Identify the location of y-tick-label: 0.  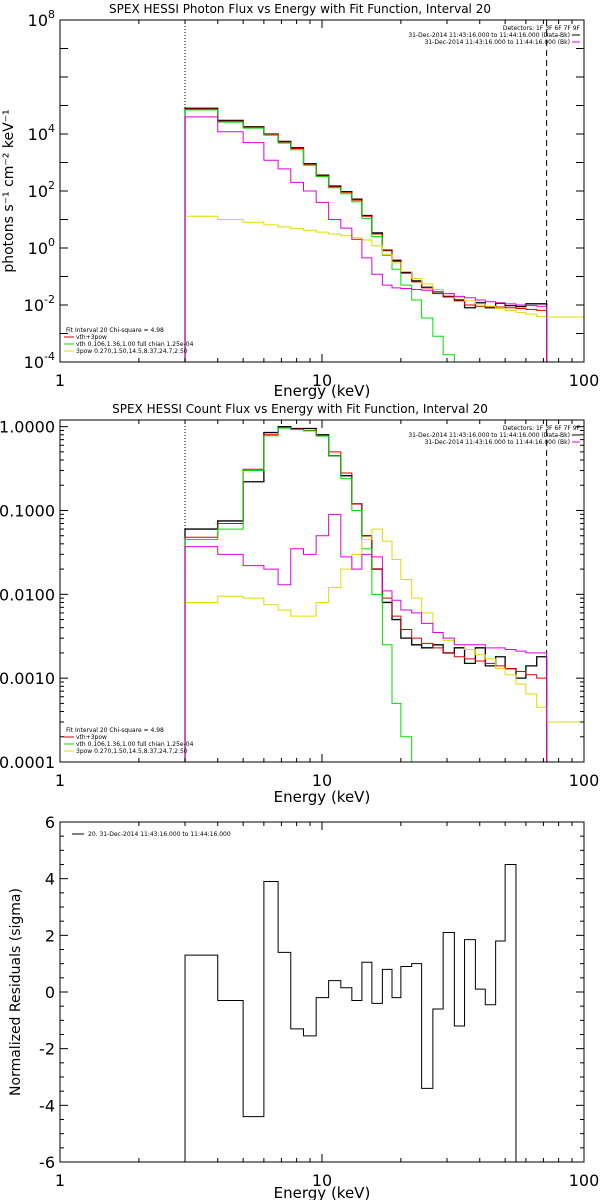
(50, 992).